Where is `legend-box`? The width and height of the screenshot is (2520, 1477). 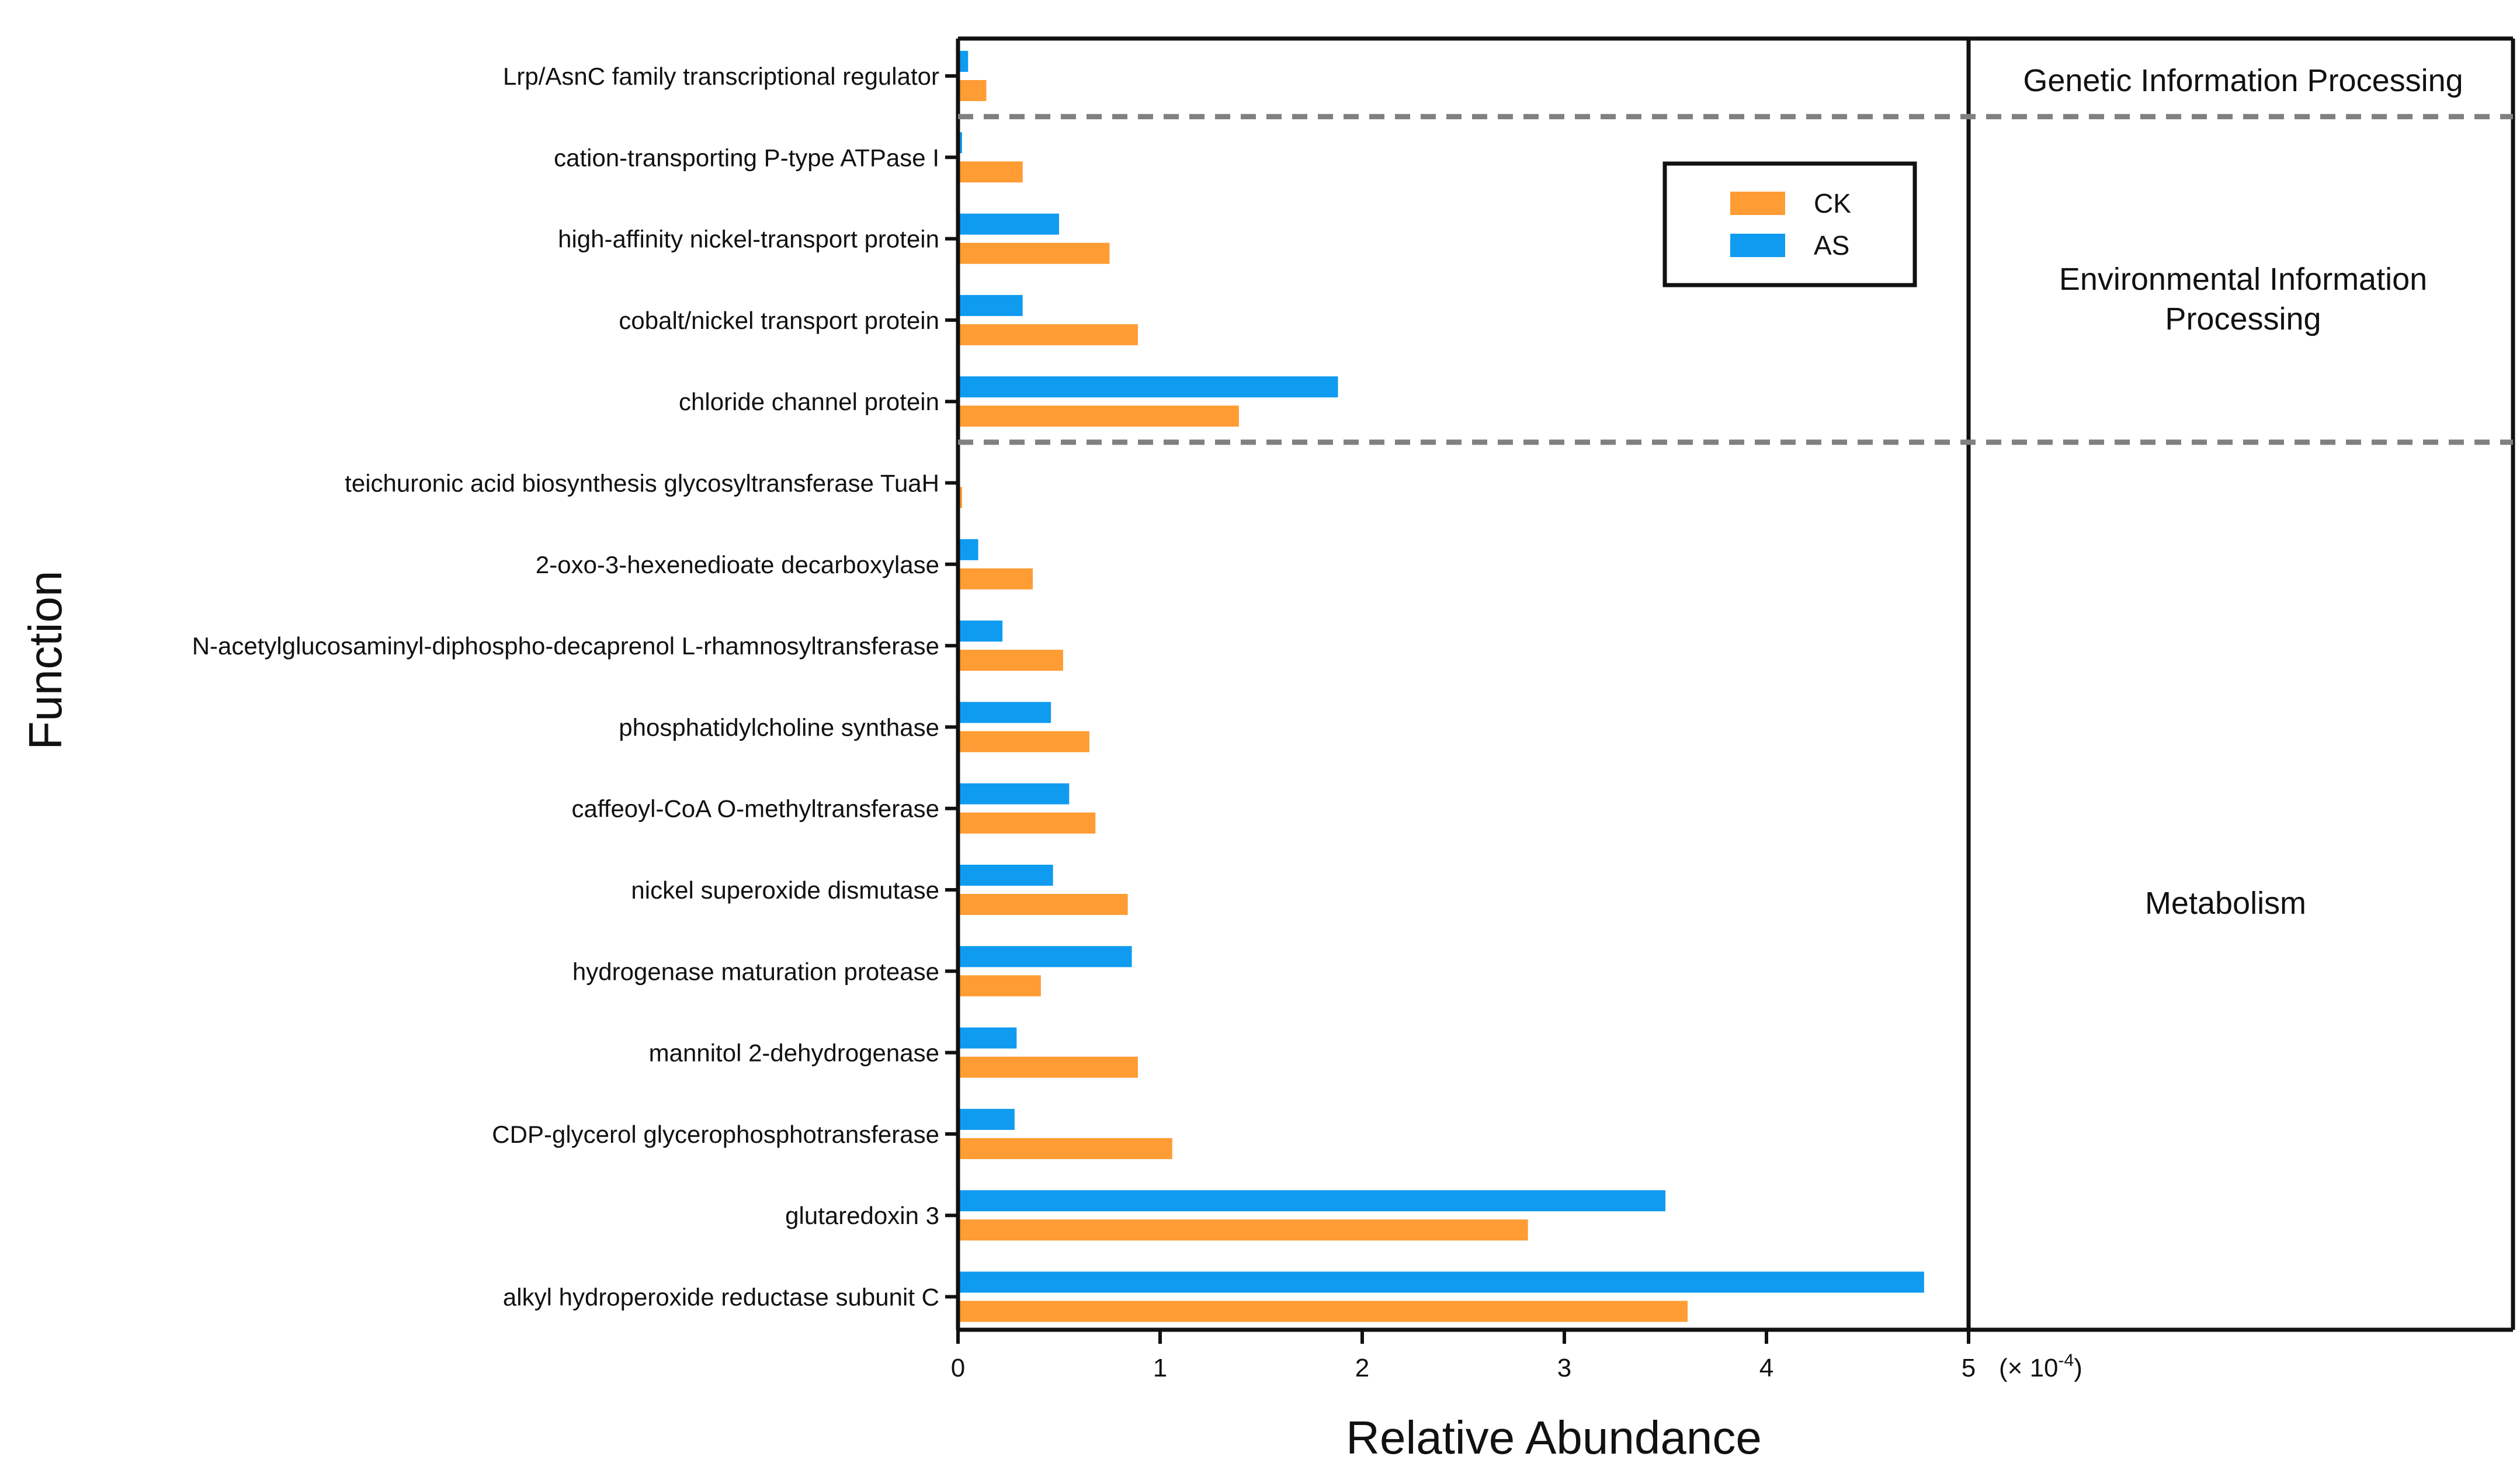
legend-box is located at coordinates (1789, 224).